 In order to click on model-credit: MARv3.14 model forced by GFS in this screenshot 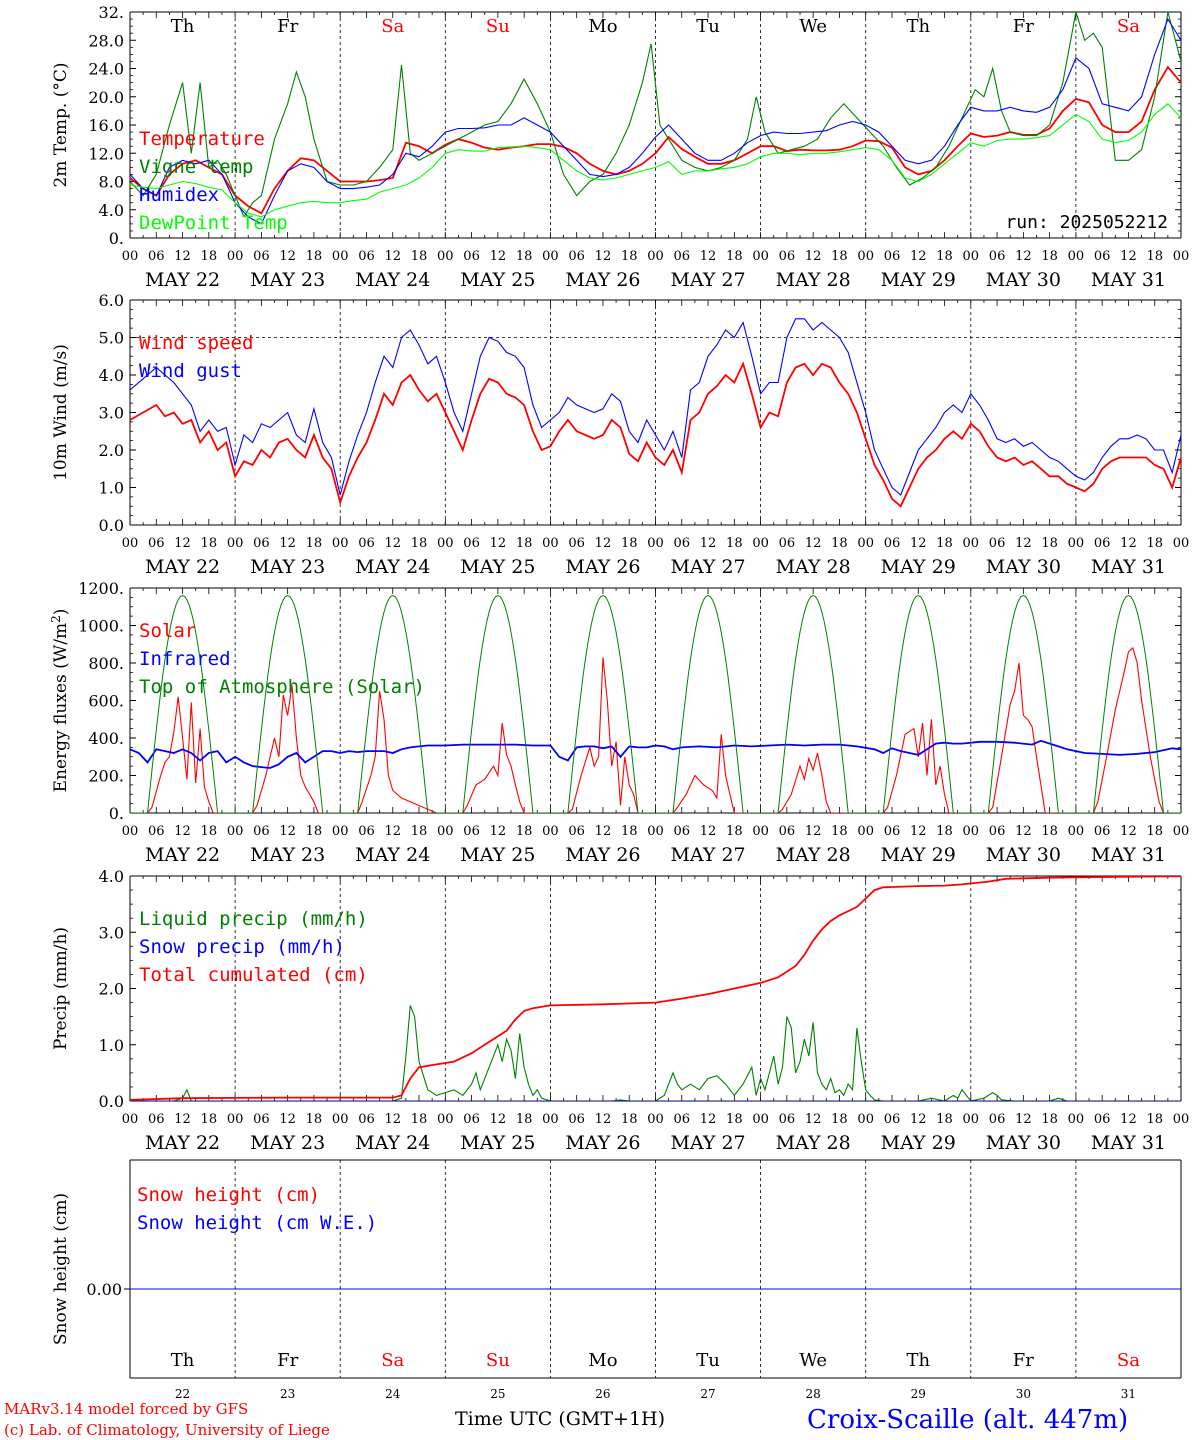, I will do `click(126, 1409)`.